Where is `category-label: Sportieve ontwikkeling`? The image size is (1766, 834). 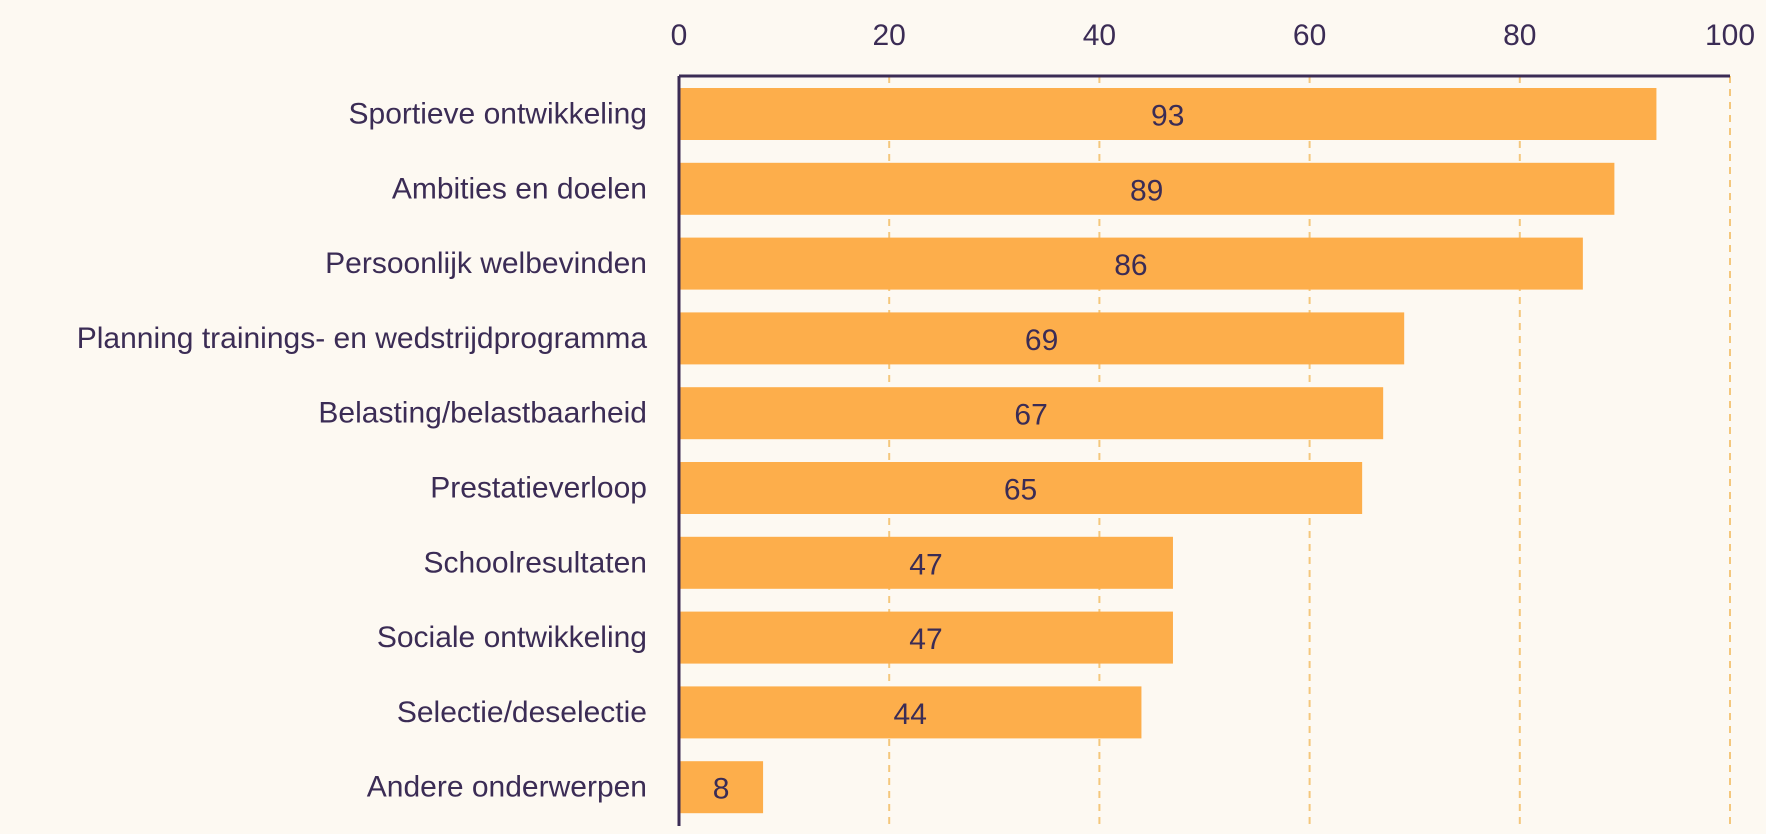 category-label: Sportieve ontwikkeling is located at coordinates (498, 114).